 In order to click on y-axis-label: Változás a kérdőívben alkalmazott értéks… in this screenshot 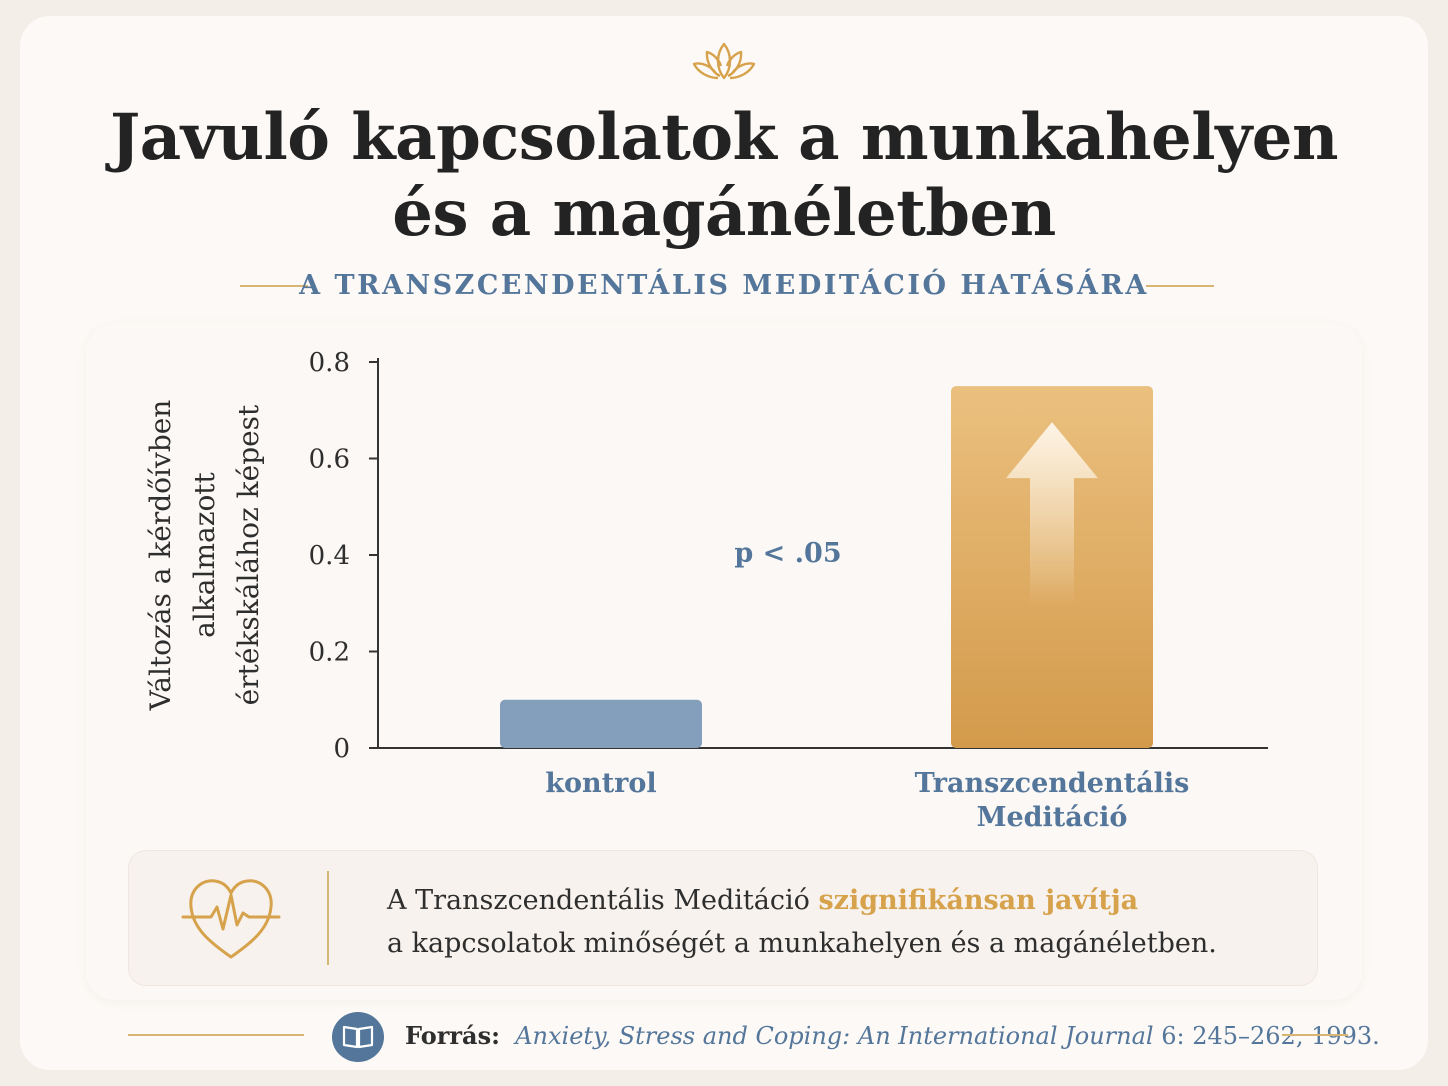, I will do `click(205, 555)`.